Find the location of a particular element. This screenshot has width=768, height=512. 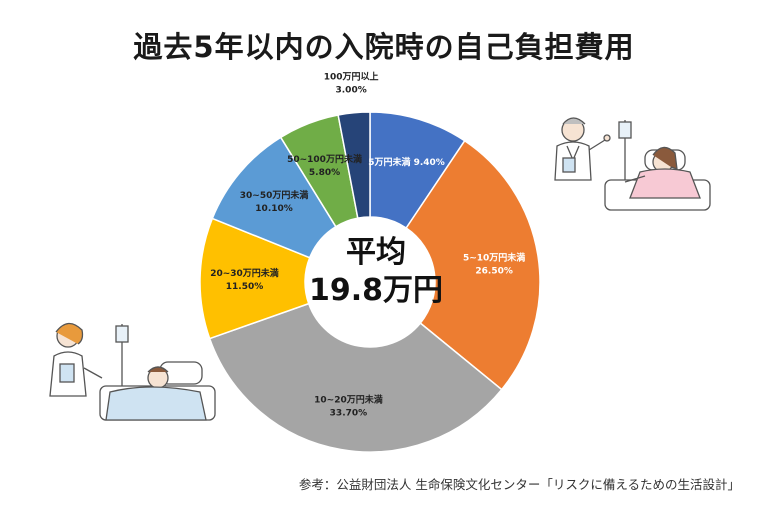

slice-category-label: 5万円未満 9.40% is located at coordinates (406, 162).